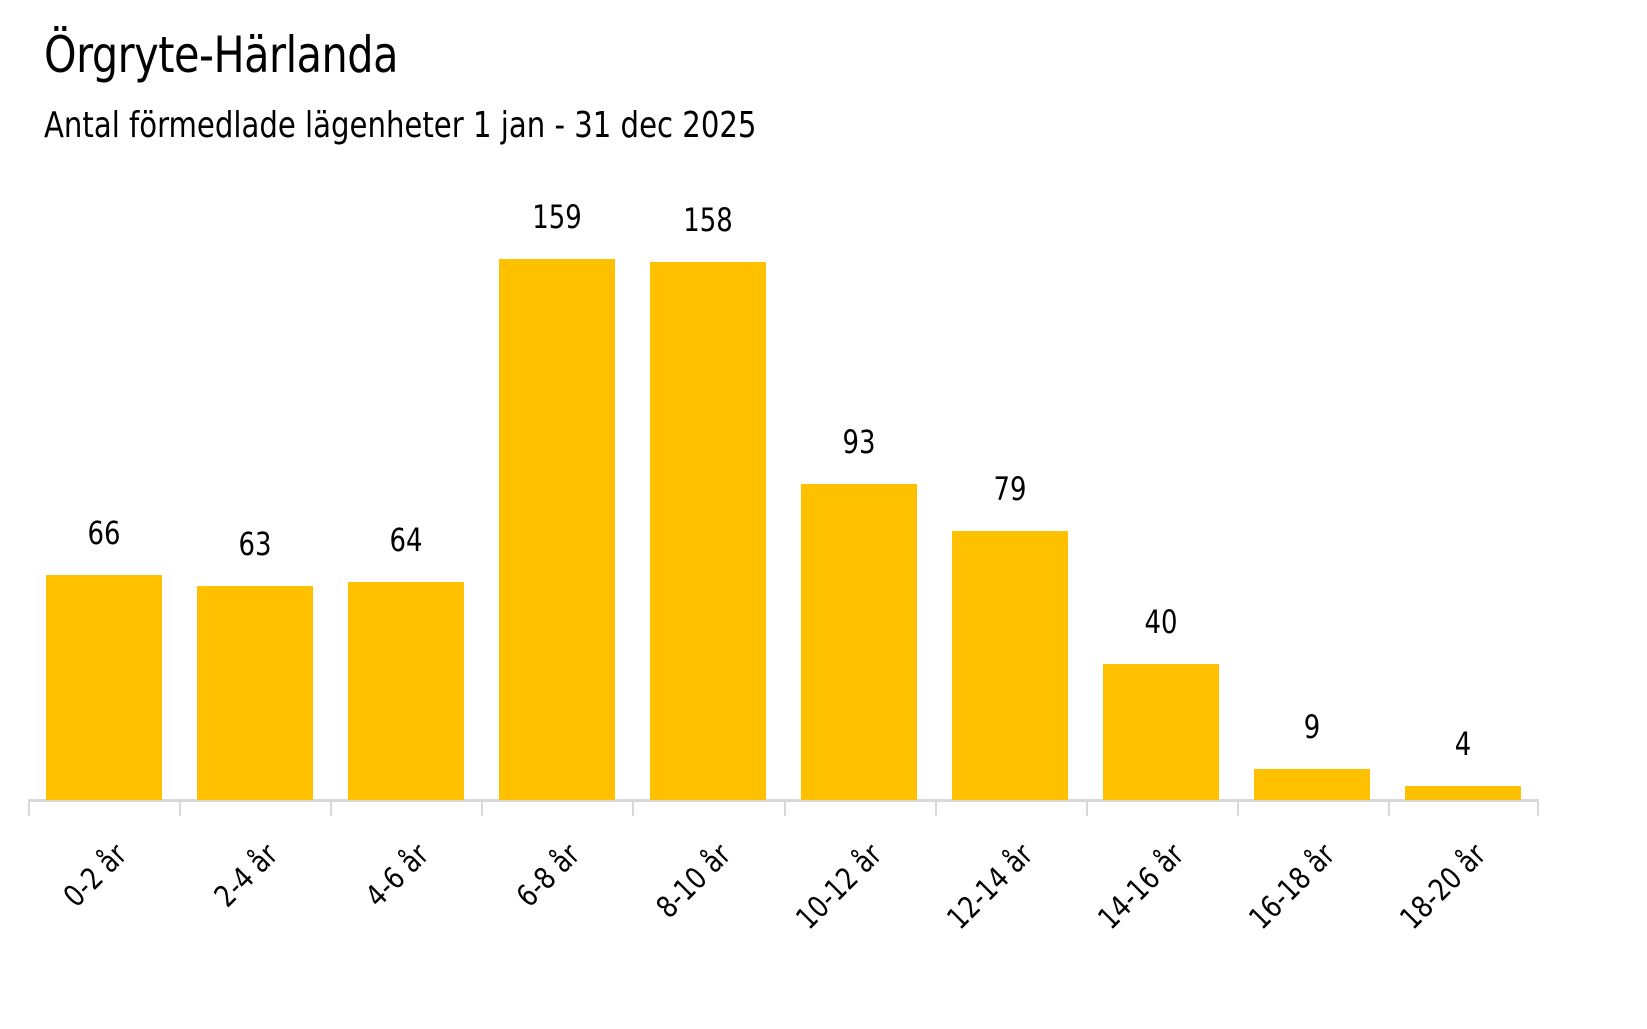  Describe the element at coordinates (246, 876) in the screenshot. I see `x-axis-category-label: 2-4 år` at that location.